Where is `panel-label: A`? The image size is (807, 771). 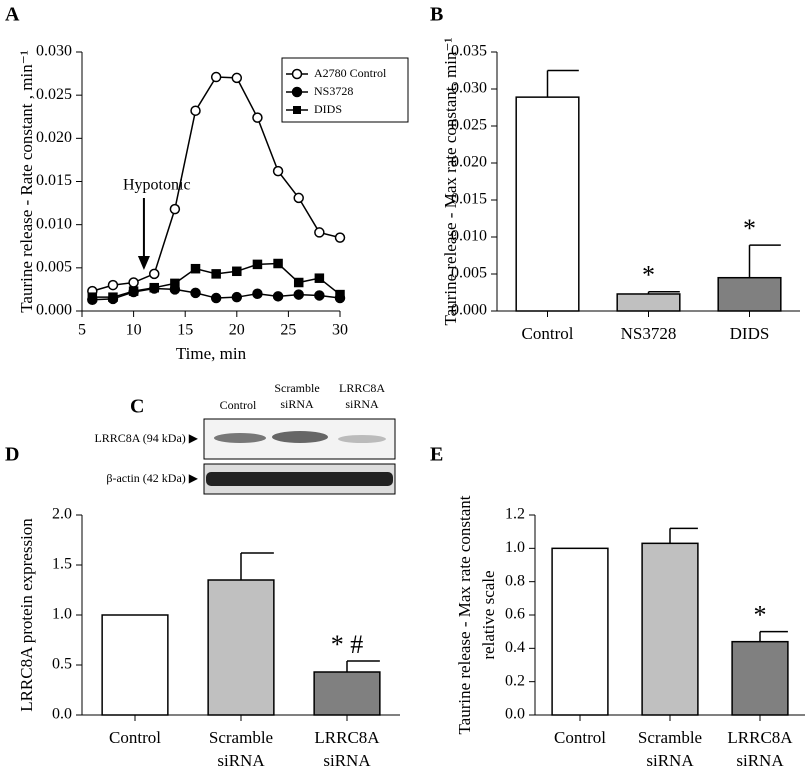 panel-label: A is located at coordinates (12, 15).